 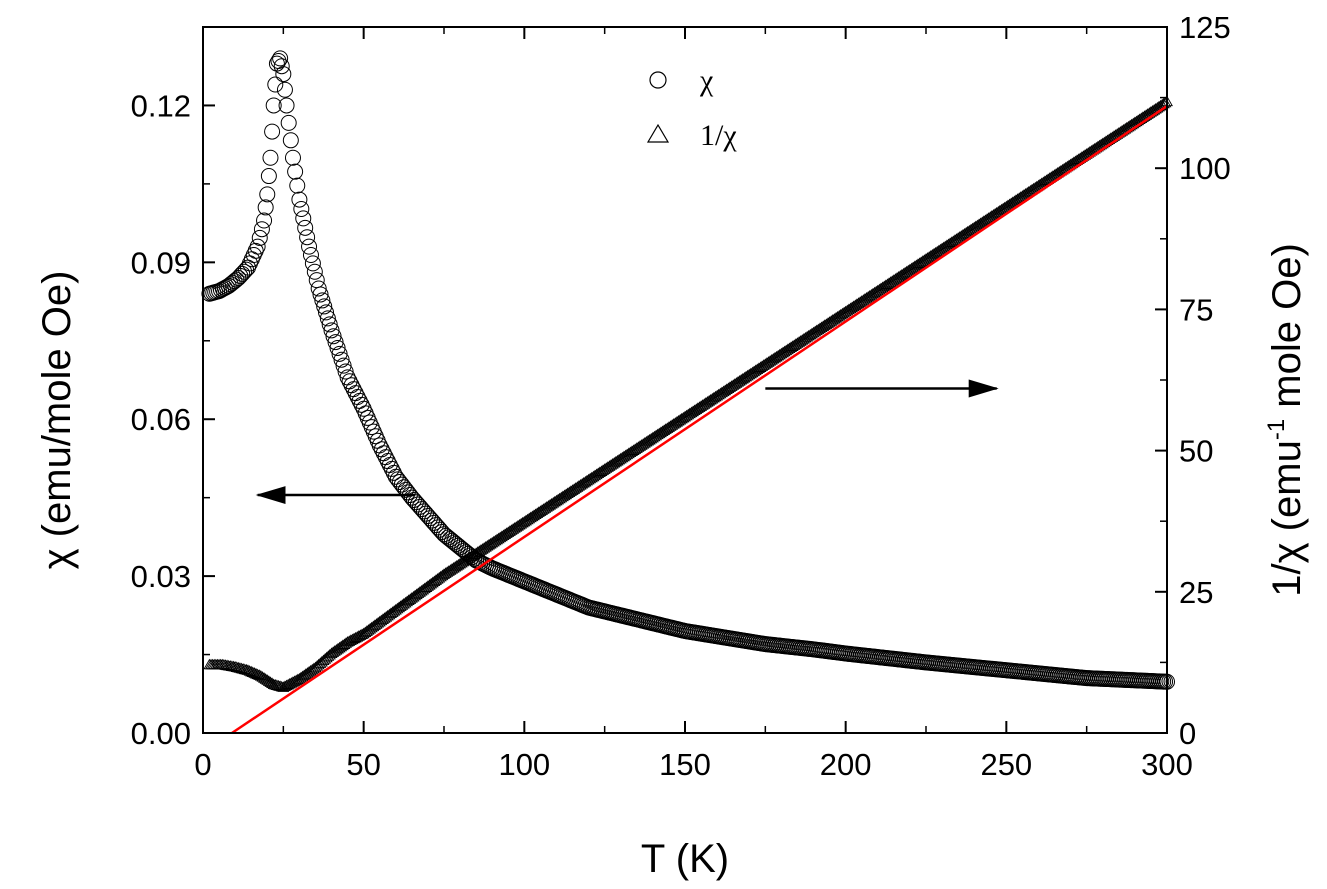 What do you see at coordinates (691, 108) in the screenshot?
I see `legend: χ 1/χ` at bounding box center [691, 108].